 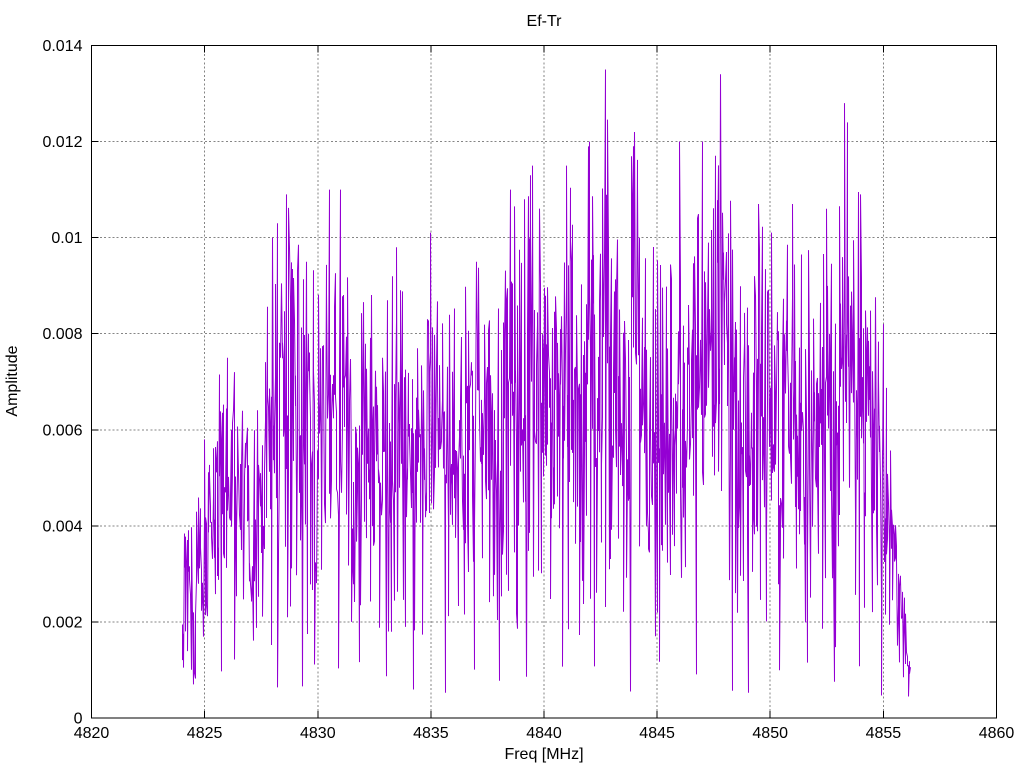 What do you see at coordinates (62, 142) in the screenshot?
I see `svg-text: 0.012` at bounding box center [62, 142].